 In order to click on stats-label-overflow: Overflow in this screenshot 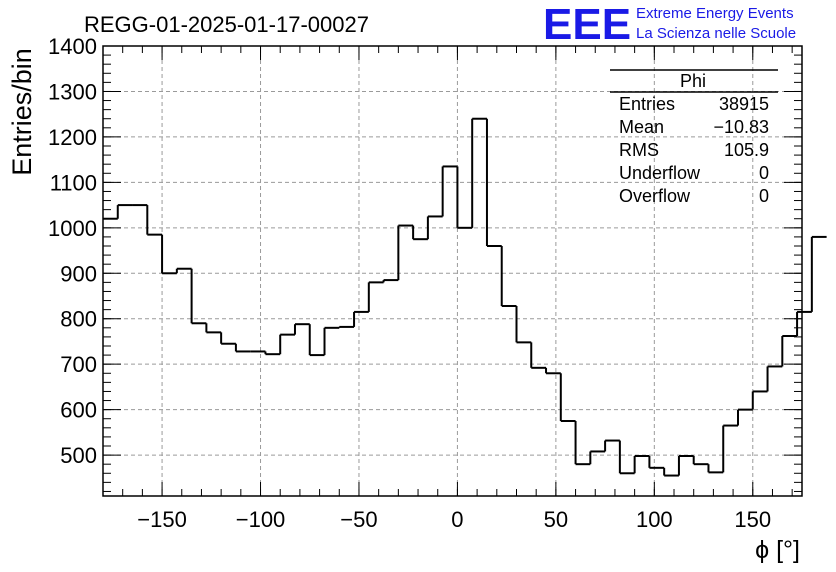, I will do `click(655, 196)`.